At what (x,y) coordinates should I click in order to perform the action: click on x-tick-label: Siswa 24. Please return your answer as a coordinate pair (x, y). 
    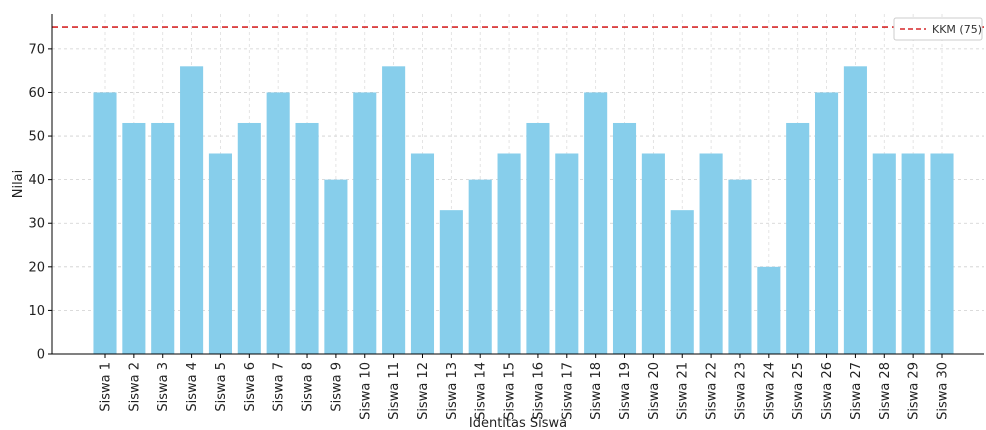
    Looking at the image, I should click on (769, 391).